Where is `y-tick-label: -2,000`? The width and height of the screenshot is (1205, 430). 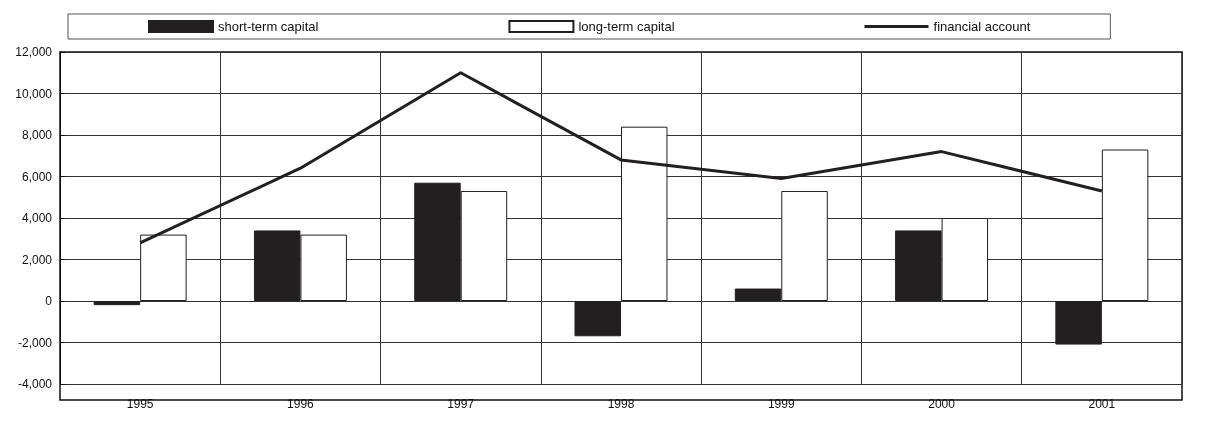 y-tick-label: -2,000 is located at coordinates (35, 342).